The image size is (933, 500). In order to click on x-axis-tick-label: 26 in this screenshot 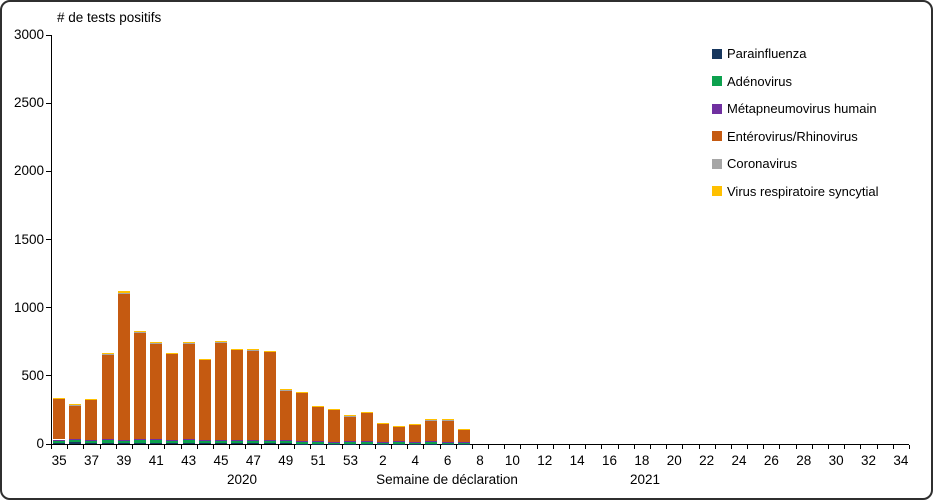, I will do `click(771, 460)`.